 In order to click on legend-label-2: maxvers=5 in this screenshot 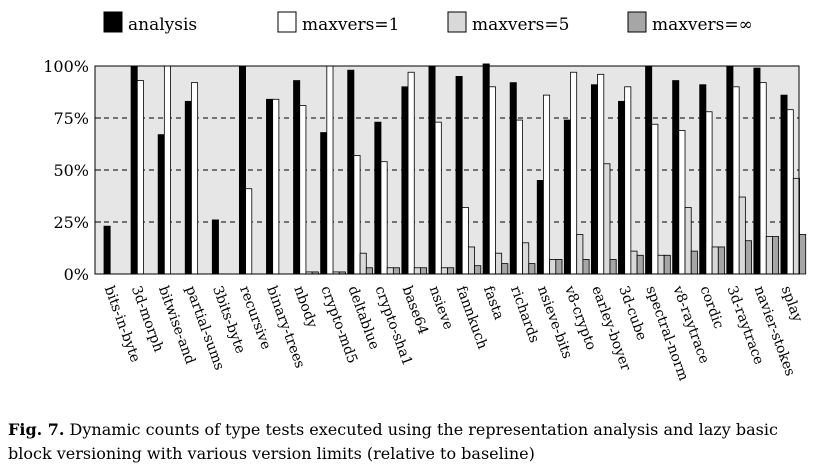, I will do `click(520, 25)`.